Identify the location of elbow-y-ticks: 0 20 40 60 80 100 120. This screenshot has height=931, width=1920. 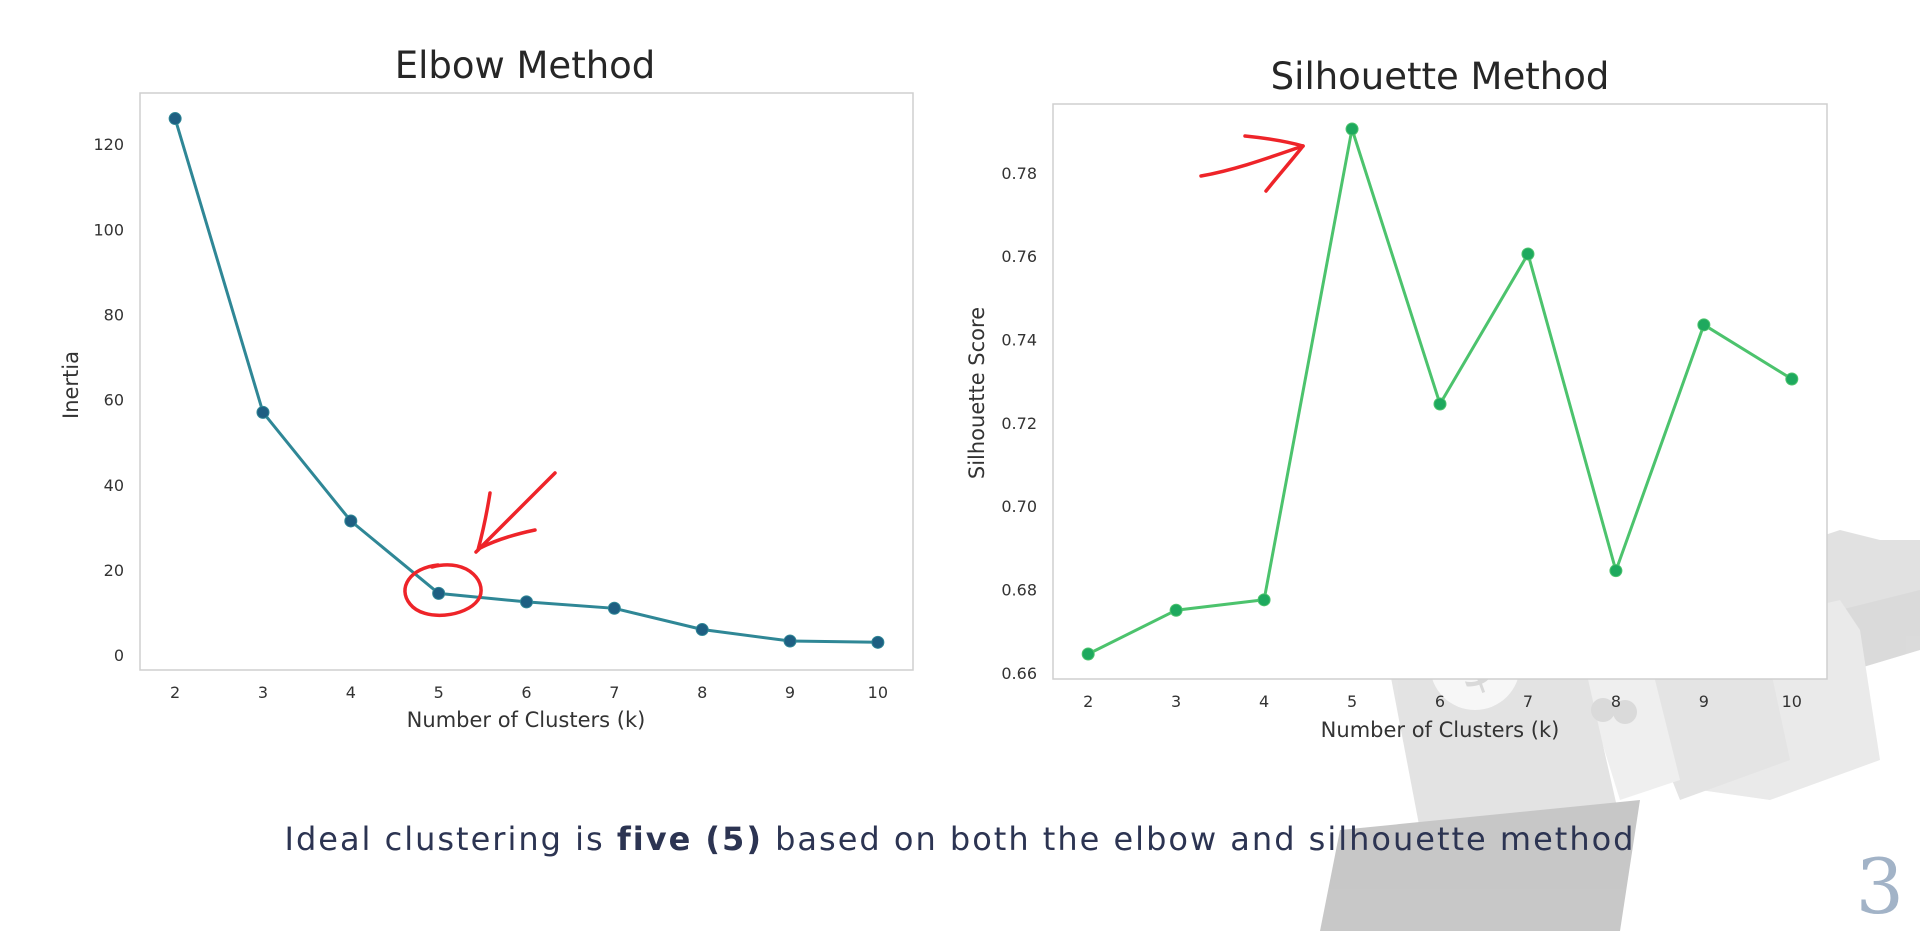
(108, 400).